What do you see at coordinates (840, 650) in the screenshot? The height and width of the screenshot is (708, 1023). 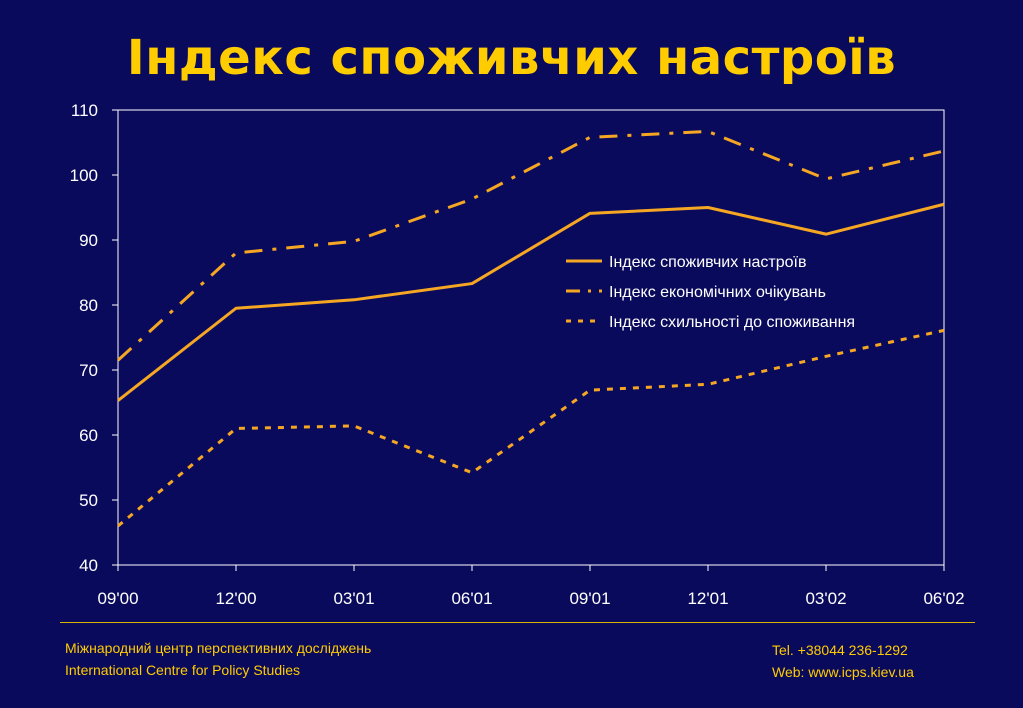 I see `contact-tel: Tel. +38044 236-1292` at bounding box center [840, 650].